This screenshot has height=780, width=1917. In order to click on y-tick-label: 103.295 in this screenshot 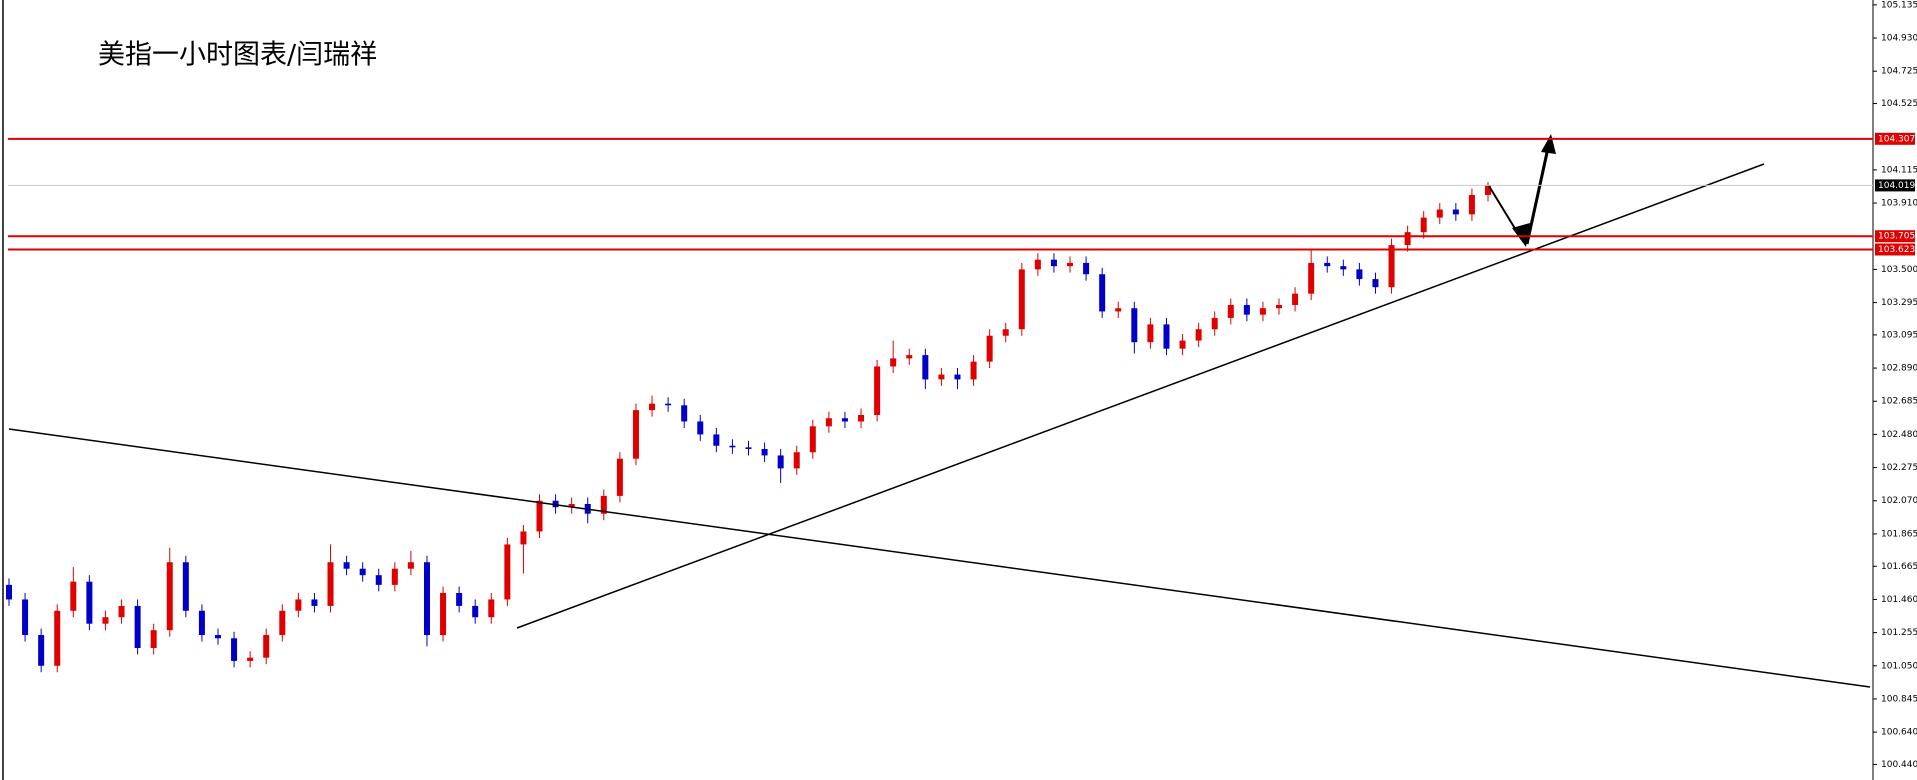, I will do `click(1899, 303)`.